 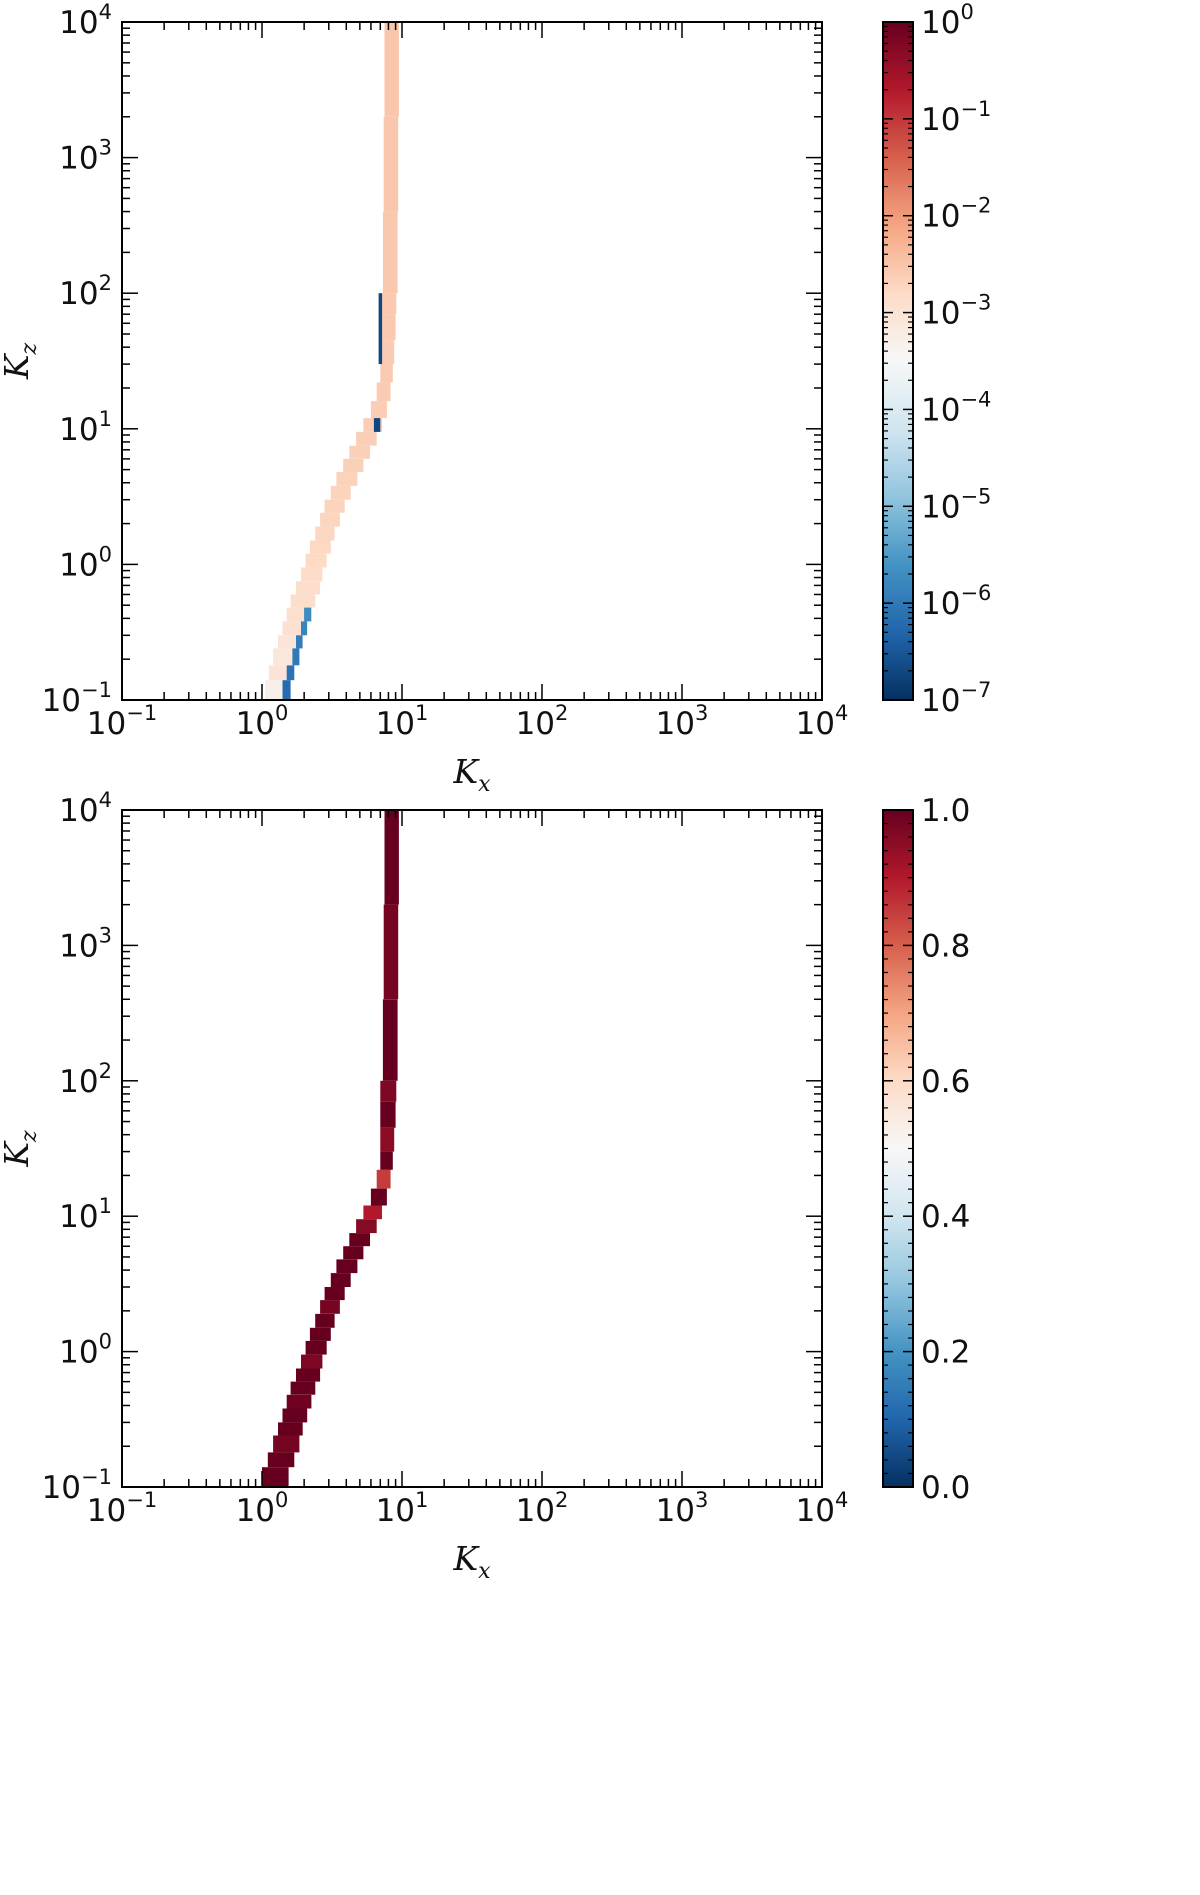 I want to click on colorbar: 10⁰ 10⁻¹ 10⁻² 10⁻³ 10⁻⁴ 10⁻⁵ 10⁻⁶ 10⁻⁷, so click(x=936, y=359).